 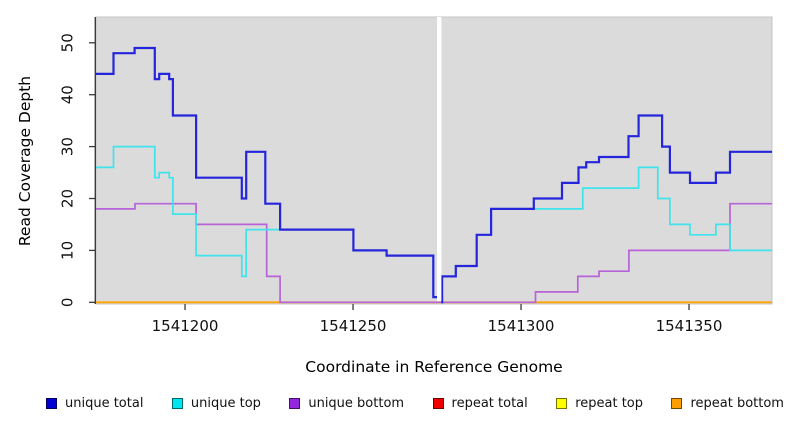 What do you see at coordinates (438, 403) in the screenshot?
I see `repeat-total-swatch-icon` at bounding box center [438, 403].